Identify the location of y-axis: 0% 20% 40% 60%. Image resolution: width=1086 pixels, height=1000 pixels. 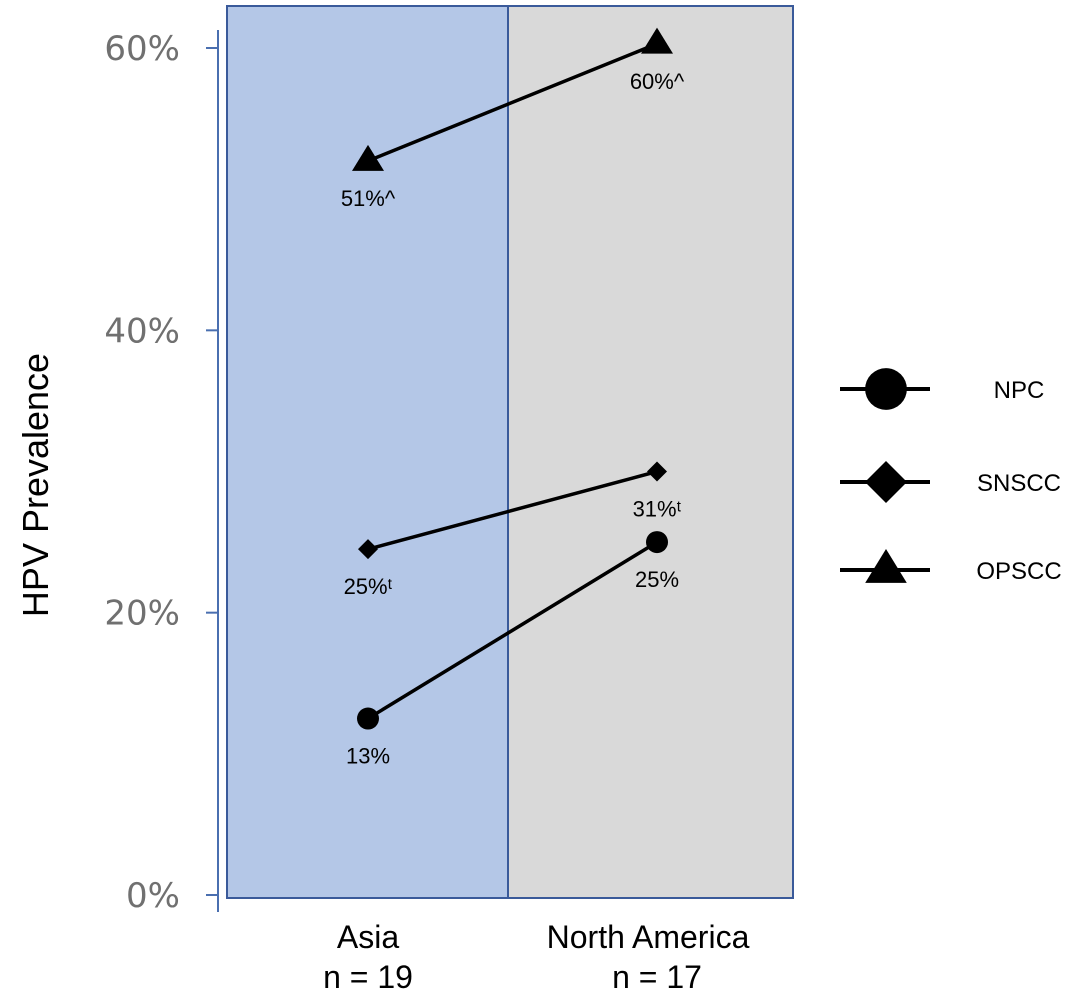
(161, 472).